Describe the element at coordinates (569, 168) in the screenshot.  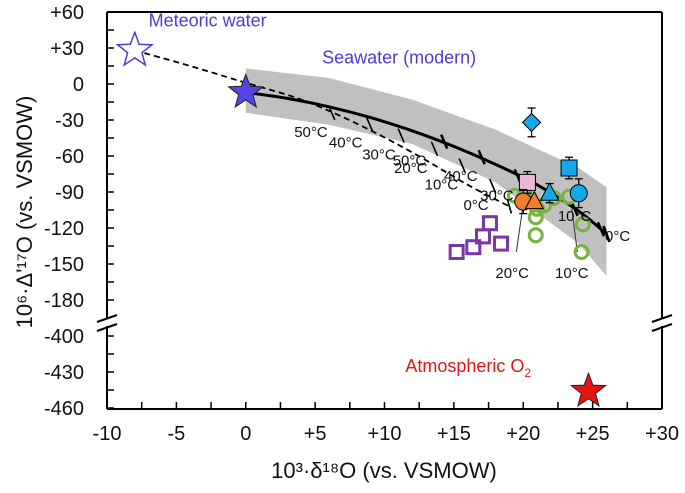
I see `blue-square-point` at that location.